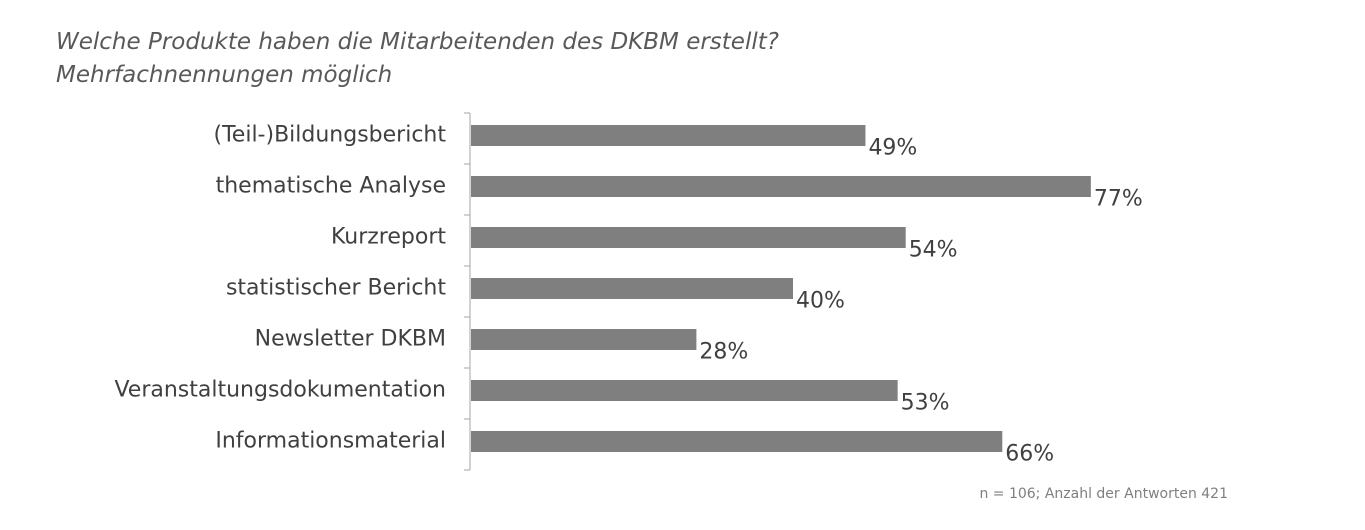  Describe the element at coordinates (331, 186) in the screenshot. I see `category-label: thematische Analyse` at that location.